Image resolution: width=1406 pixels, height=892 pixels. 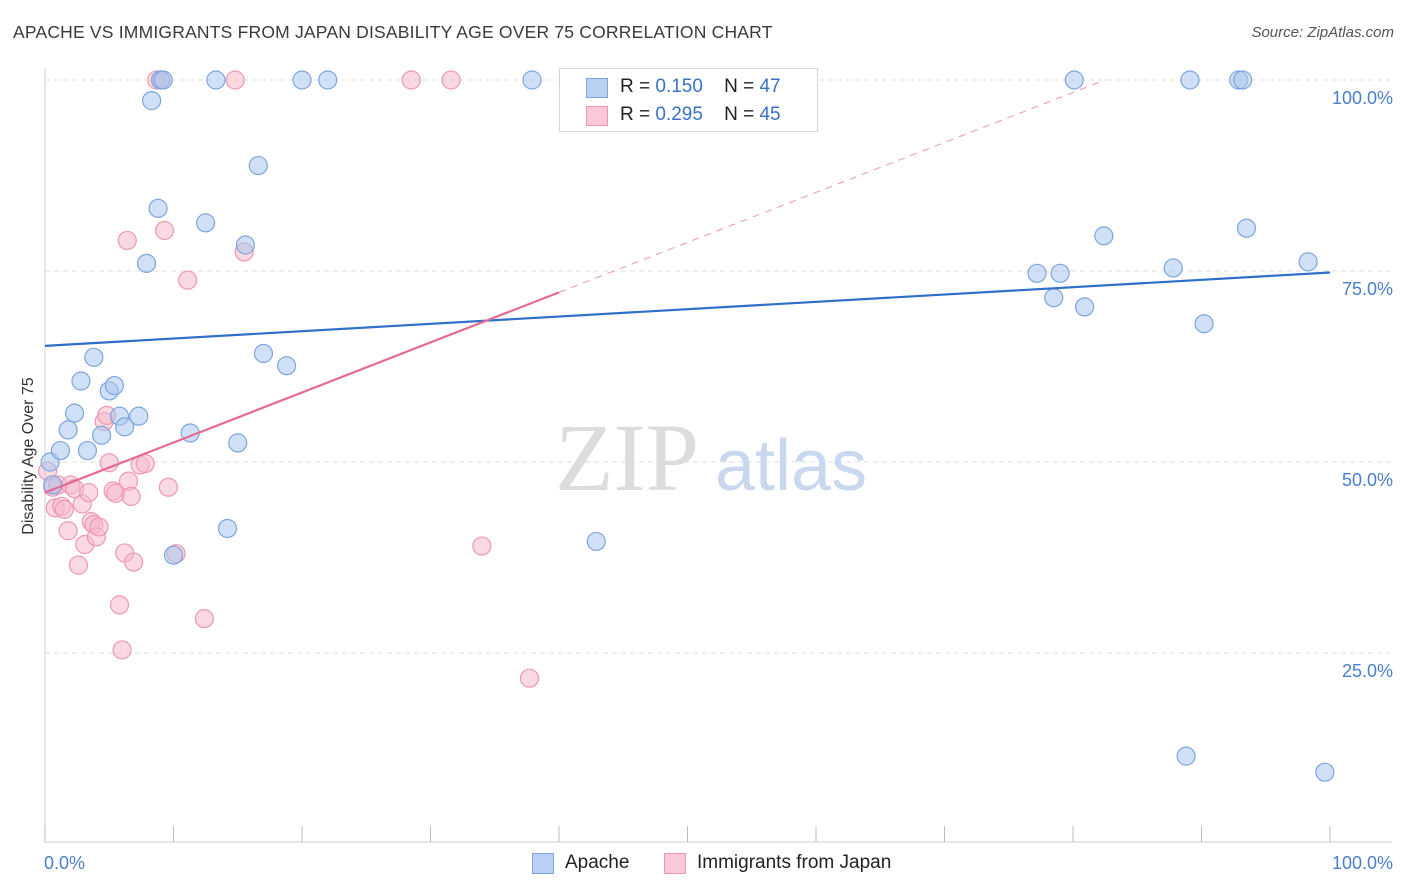 What do you see at coordinates (679, 114) in the screenshot?
I see `legend-r-value-japan: 0.295` at bounding box center [679, 114].